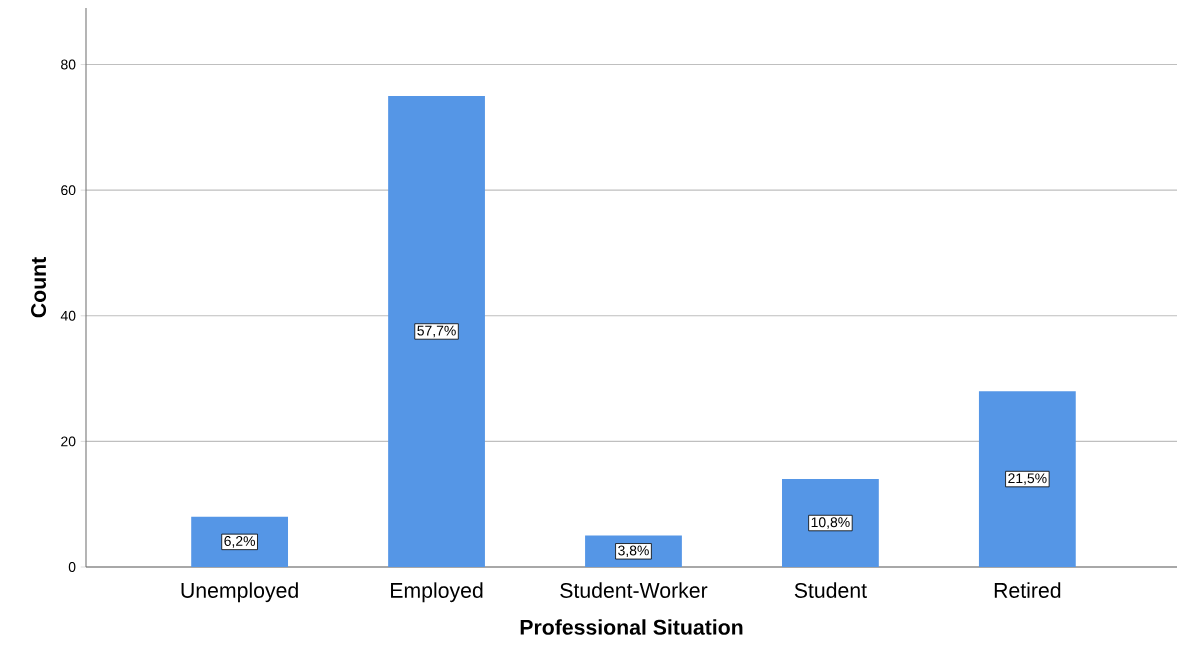  What do you see at coordinates (239, 592) in the screenshot?
I see `x-tick-label: Unemployed` at bounding box center [239, 592].